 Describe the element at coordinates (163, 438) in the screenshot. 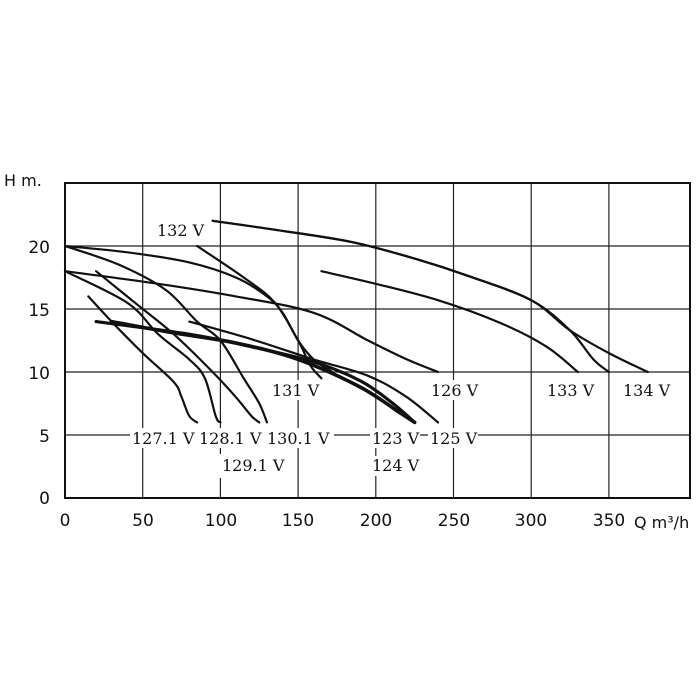

I see `curve-label-127-1v: 127.1 V` at that location.